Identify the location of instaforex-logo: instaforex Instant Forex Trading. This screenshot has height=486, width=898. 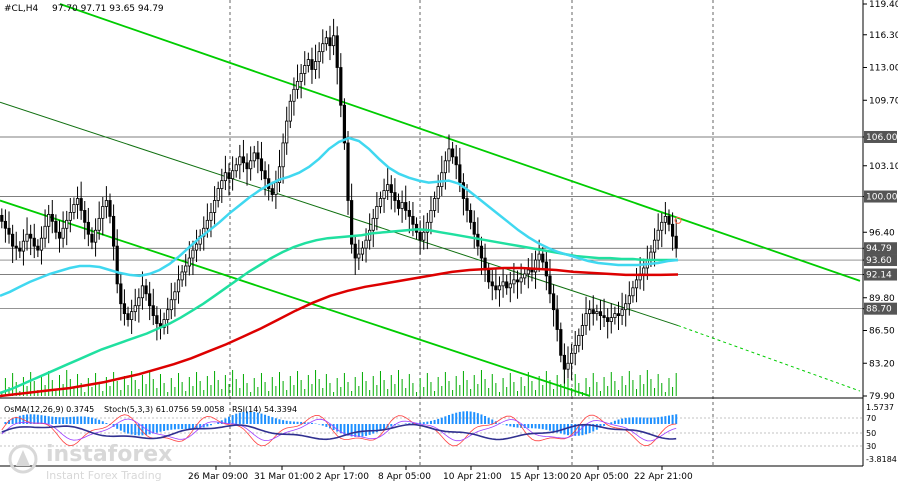
(96, 462).